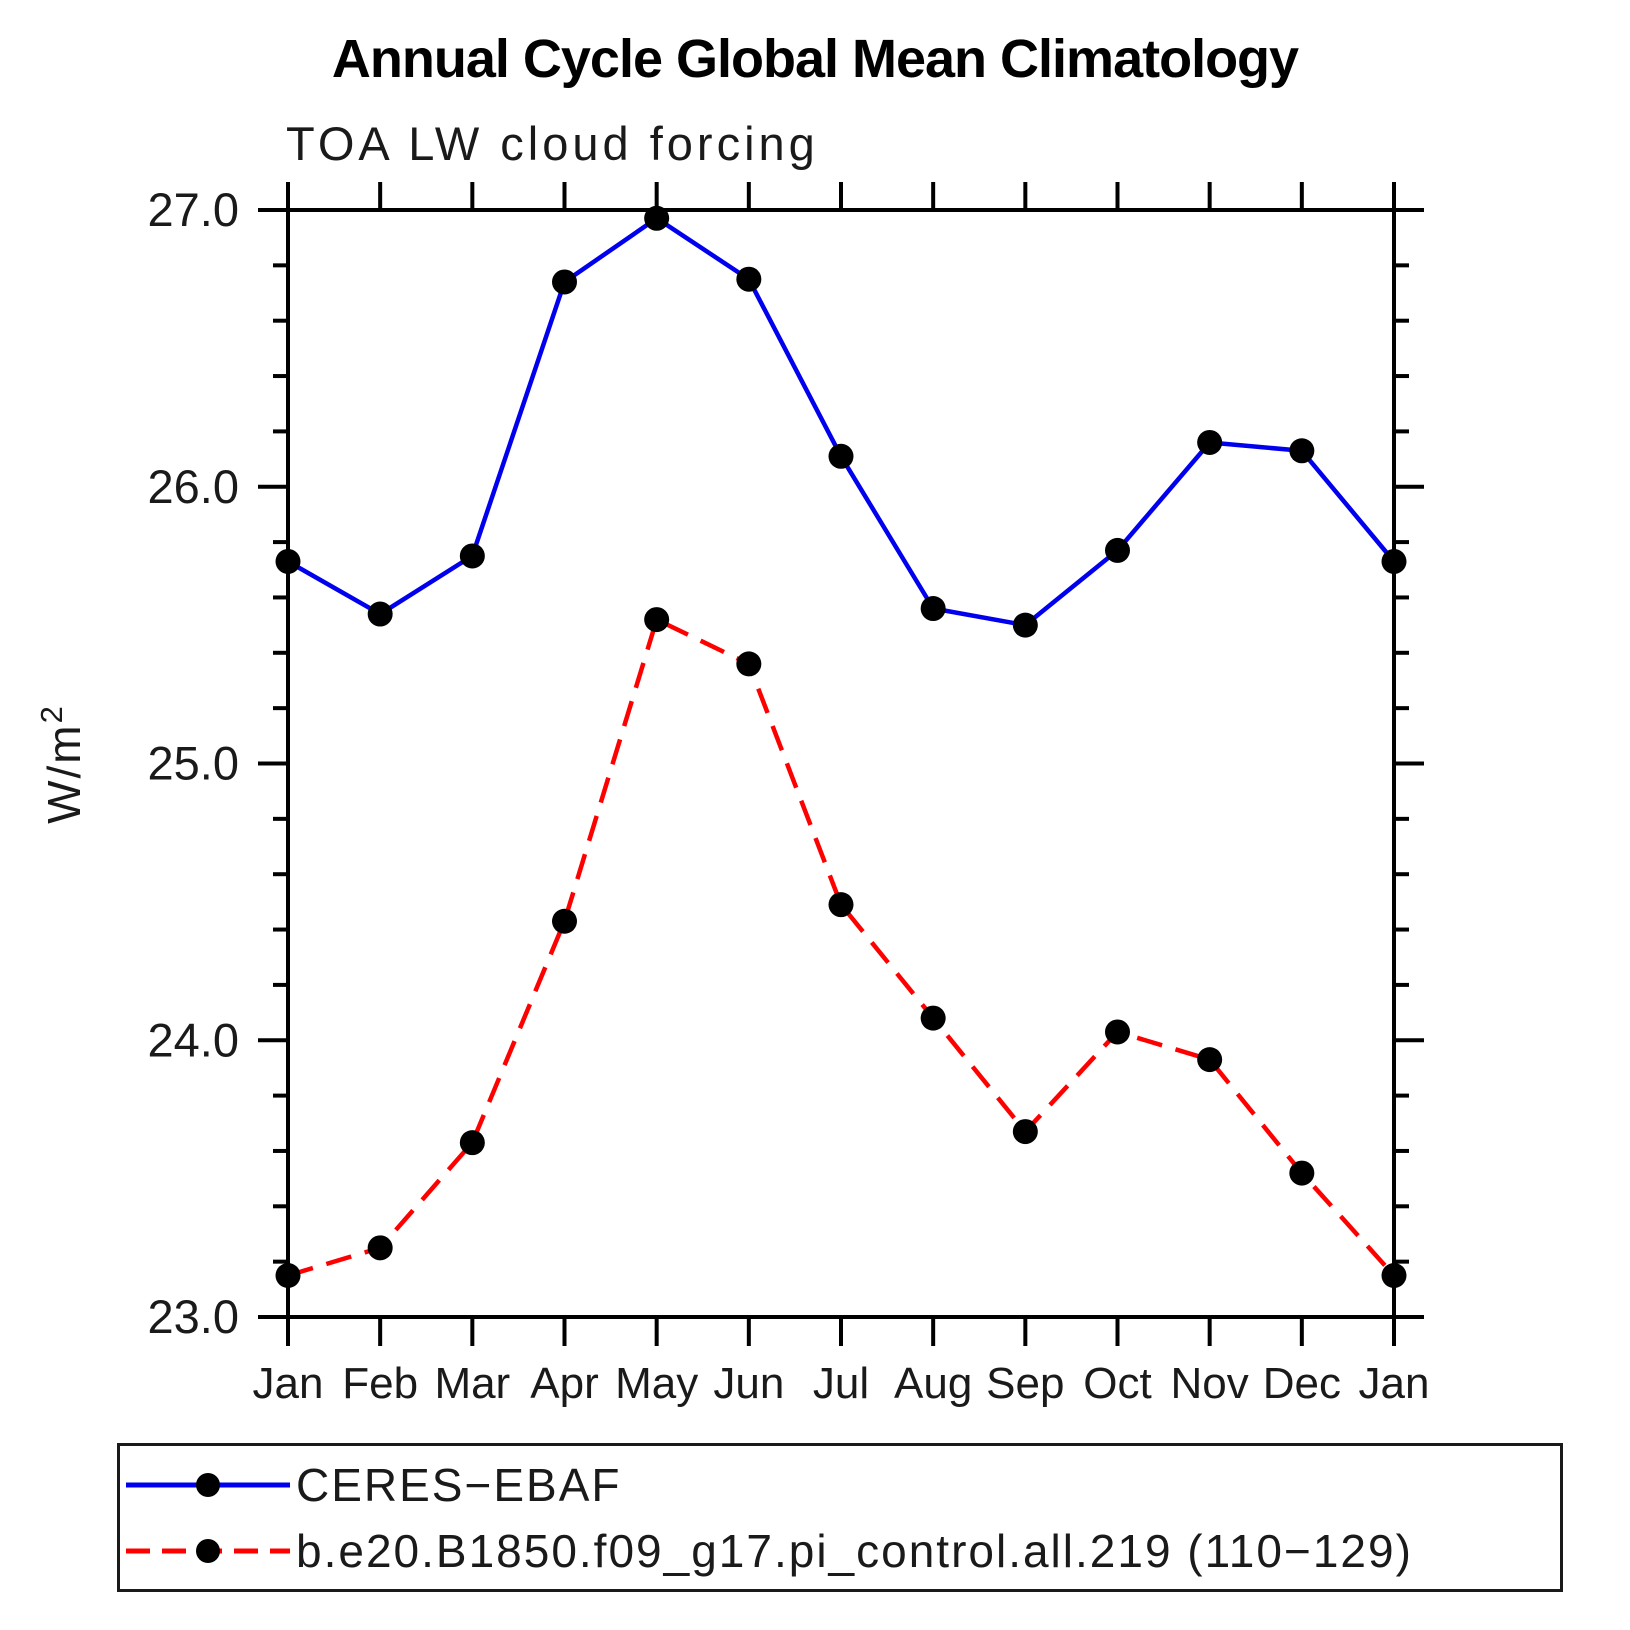 The image size is (1630, 1630). Describe the element at coordinates (193, 486) in the screenshot. I see `y-axis-tick-label: 26.0` at that location.